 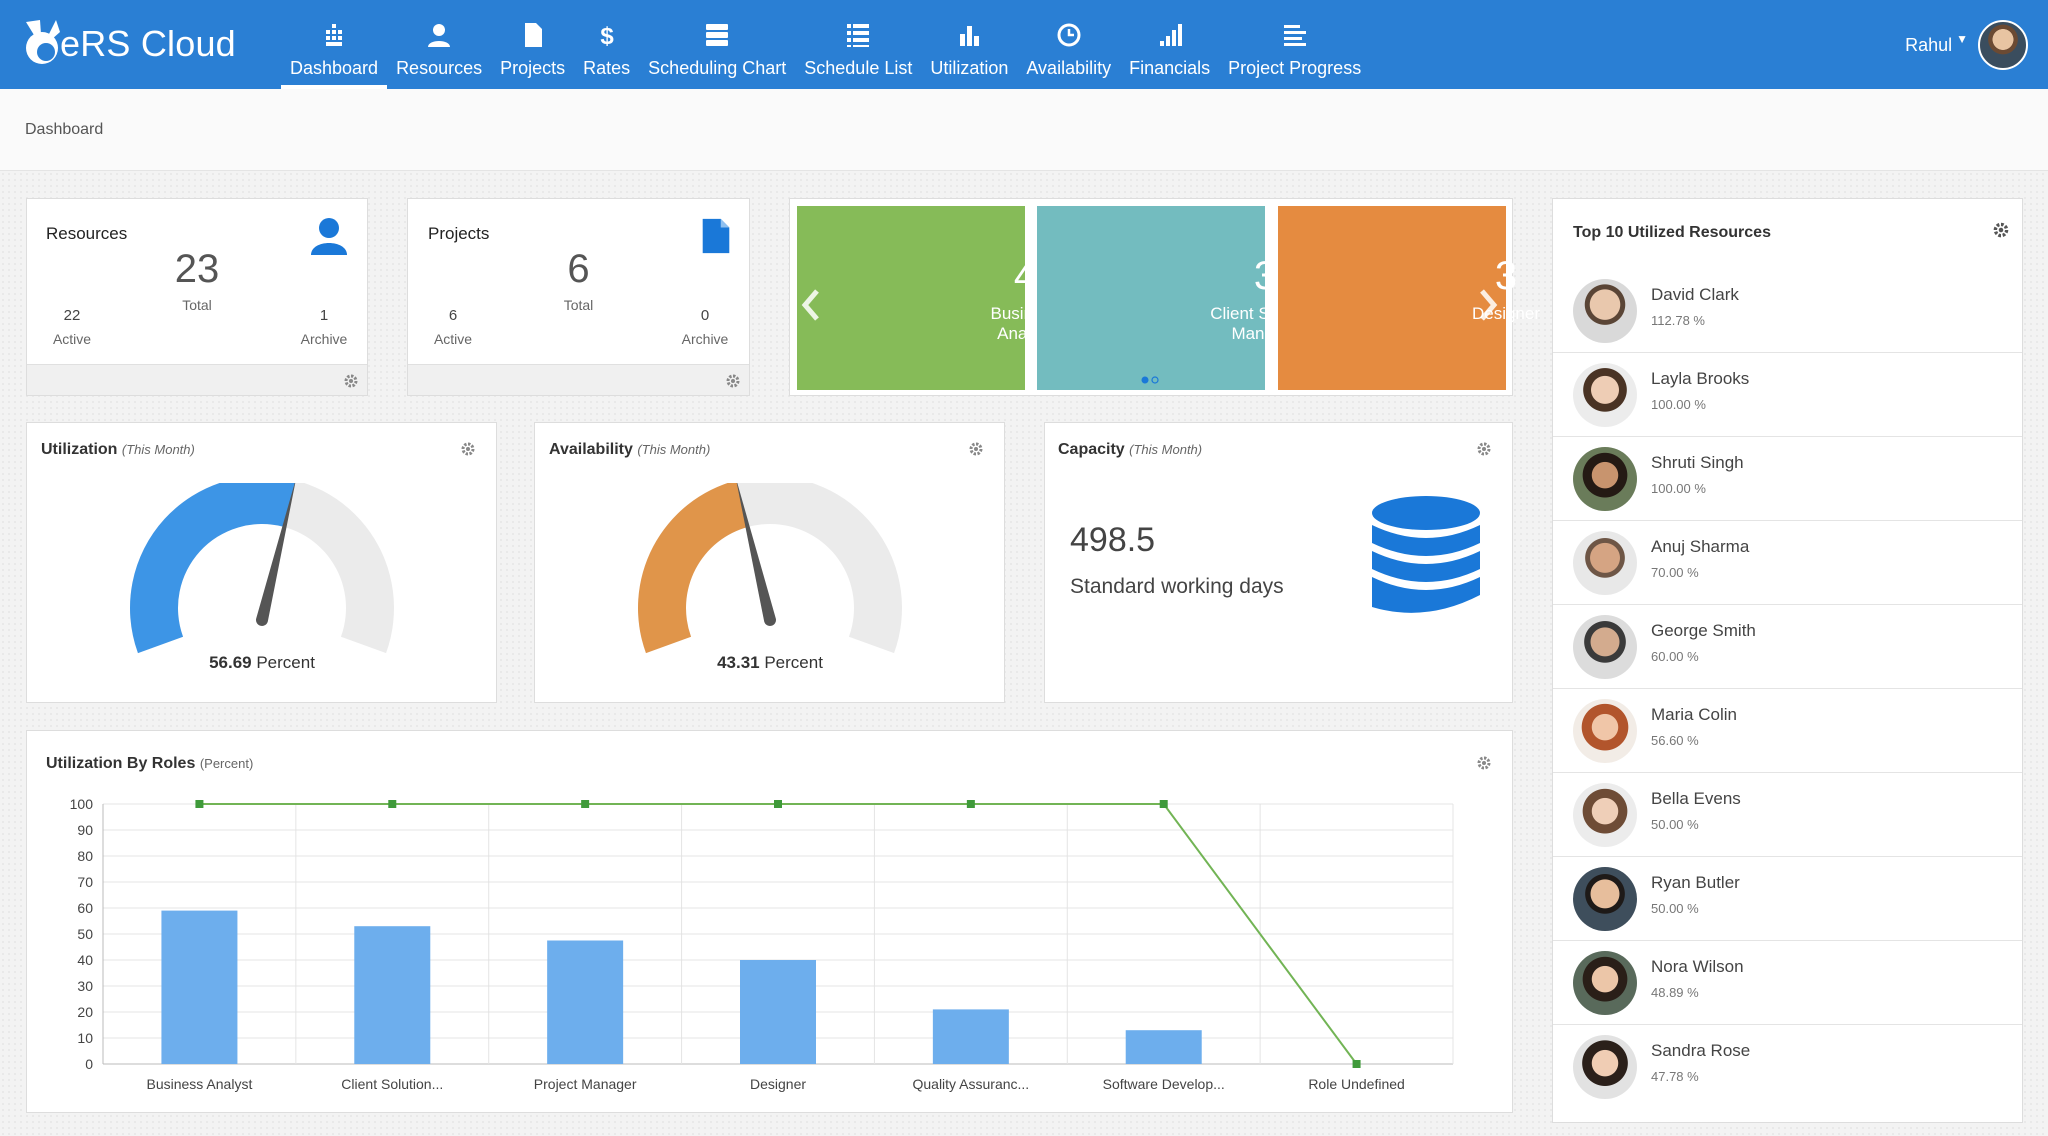 I want to click on database-icon, so click(x=1426, y=554).